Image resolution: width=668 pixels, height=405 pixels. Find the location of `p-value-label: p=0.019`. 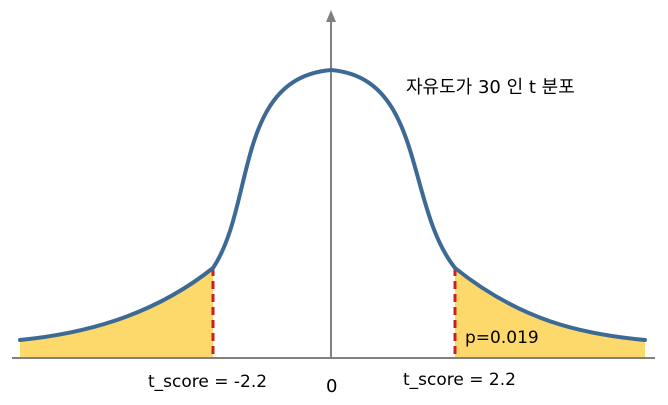

p-value-label: p=0.019 is located at coordinates (502, 338).